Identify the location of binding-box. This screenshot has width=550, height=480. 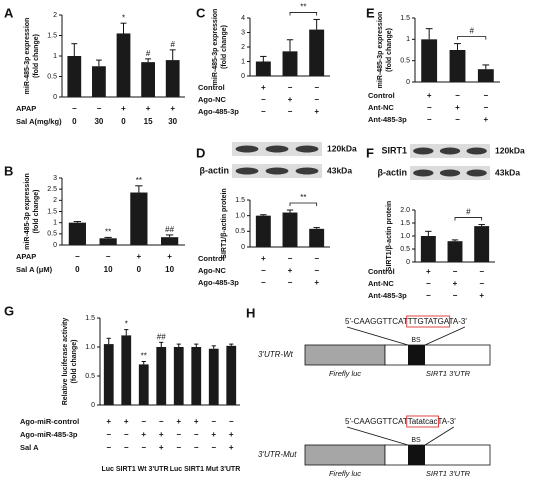
(422, 421).